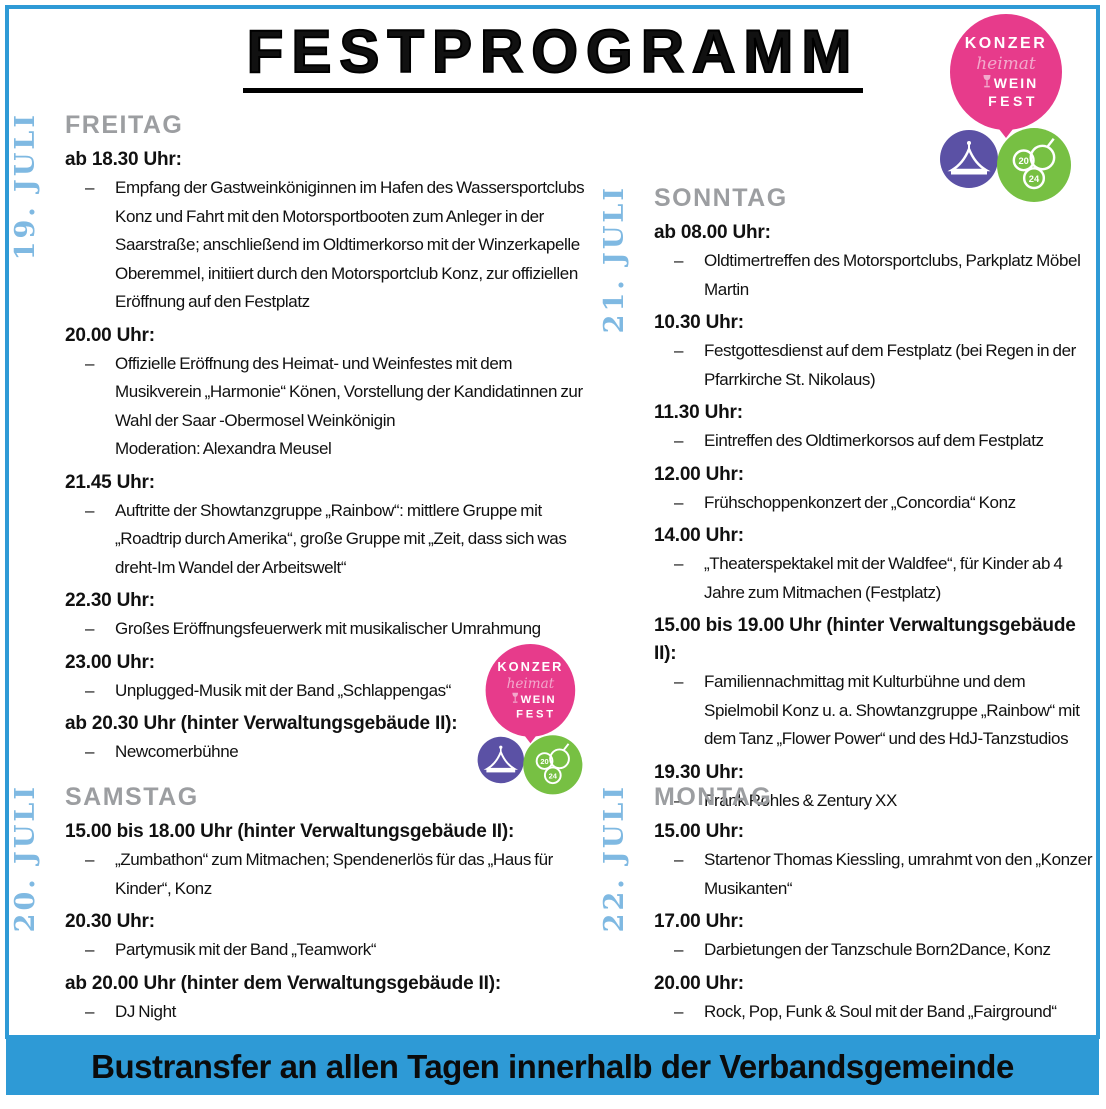  What do you see at coordinates (223, 448) in the screenshot?
I see `event-note: Moderation: Alexandra Meusel` at bounding box center [223, 448].